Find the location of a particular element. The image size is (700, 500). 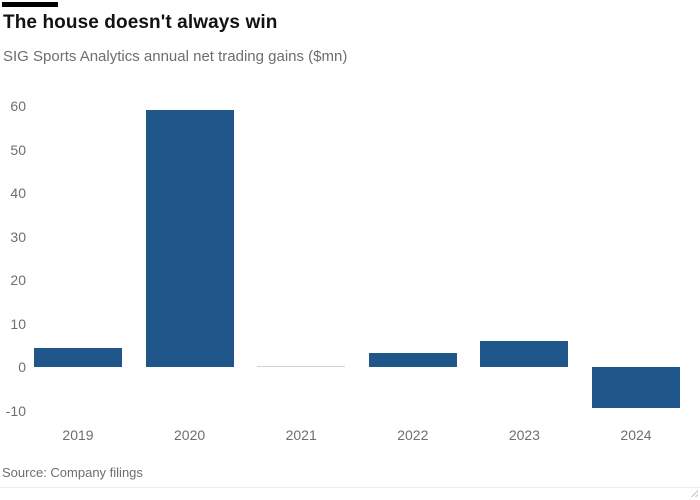

y-axis-tick-label: 50 is located at coordinates (18, 149).